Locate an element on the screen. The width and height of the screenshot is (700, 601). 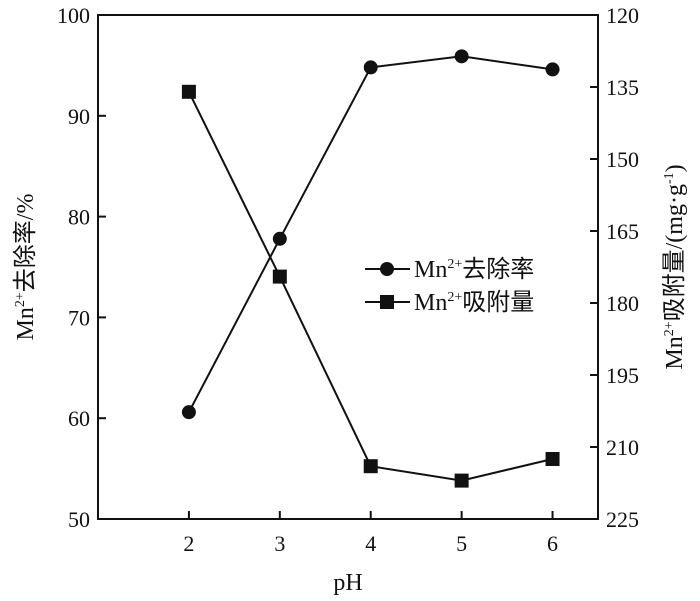
left-y-tick-label: 50 is located at coordinates (79, 519).